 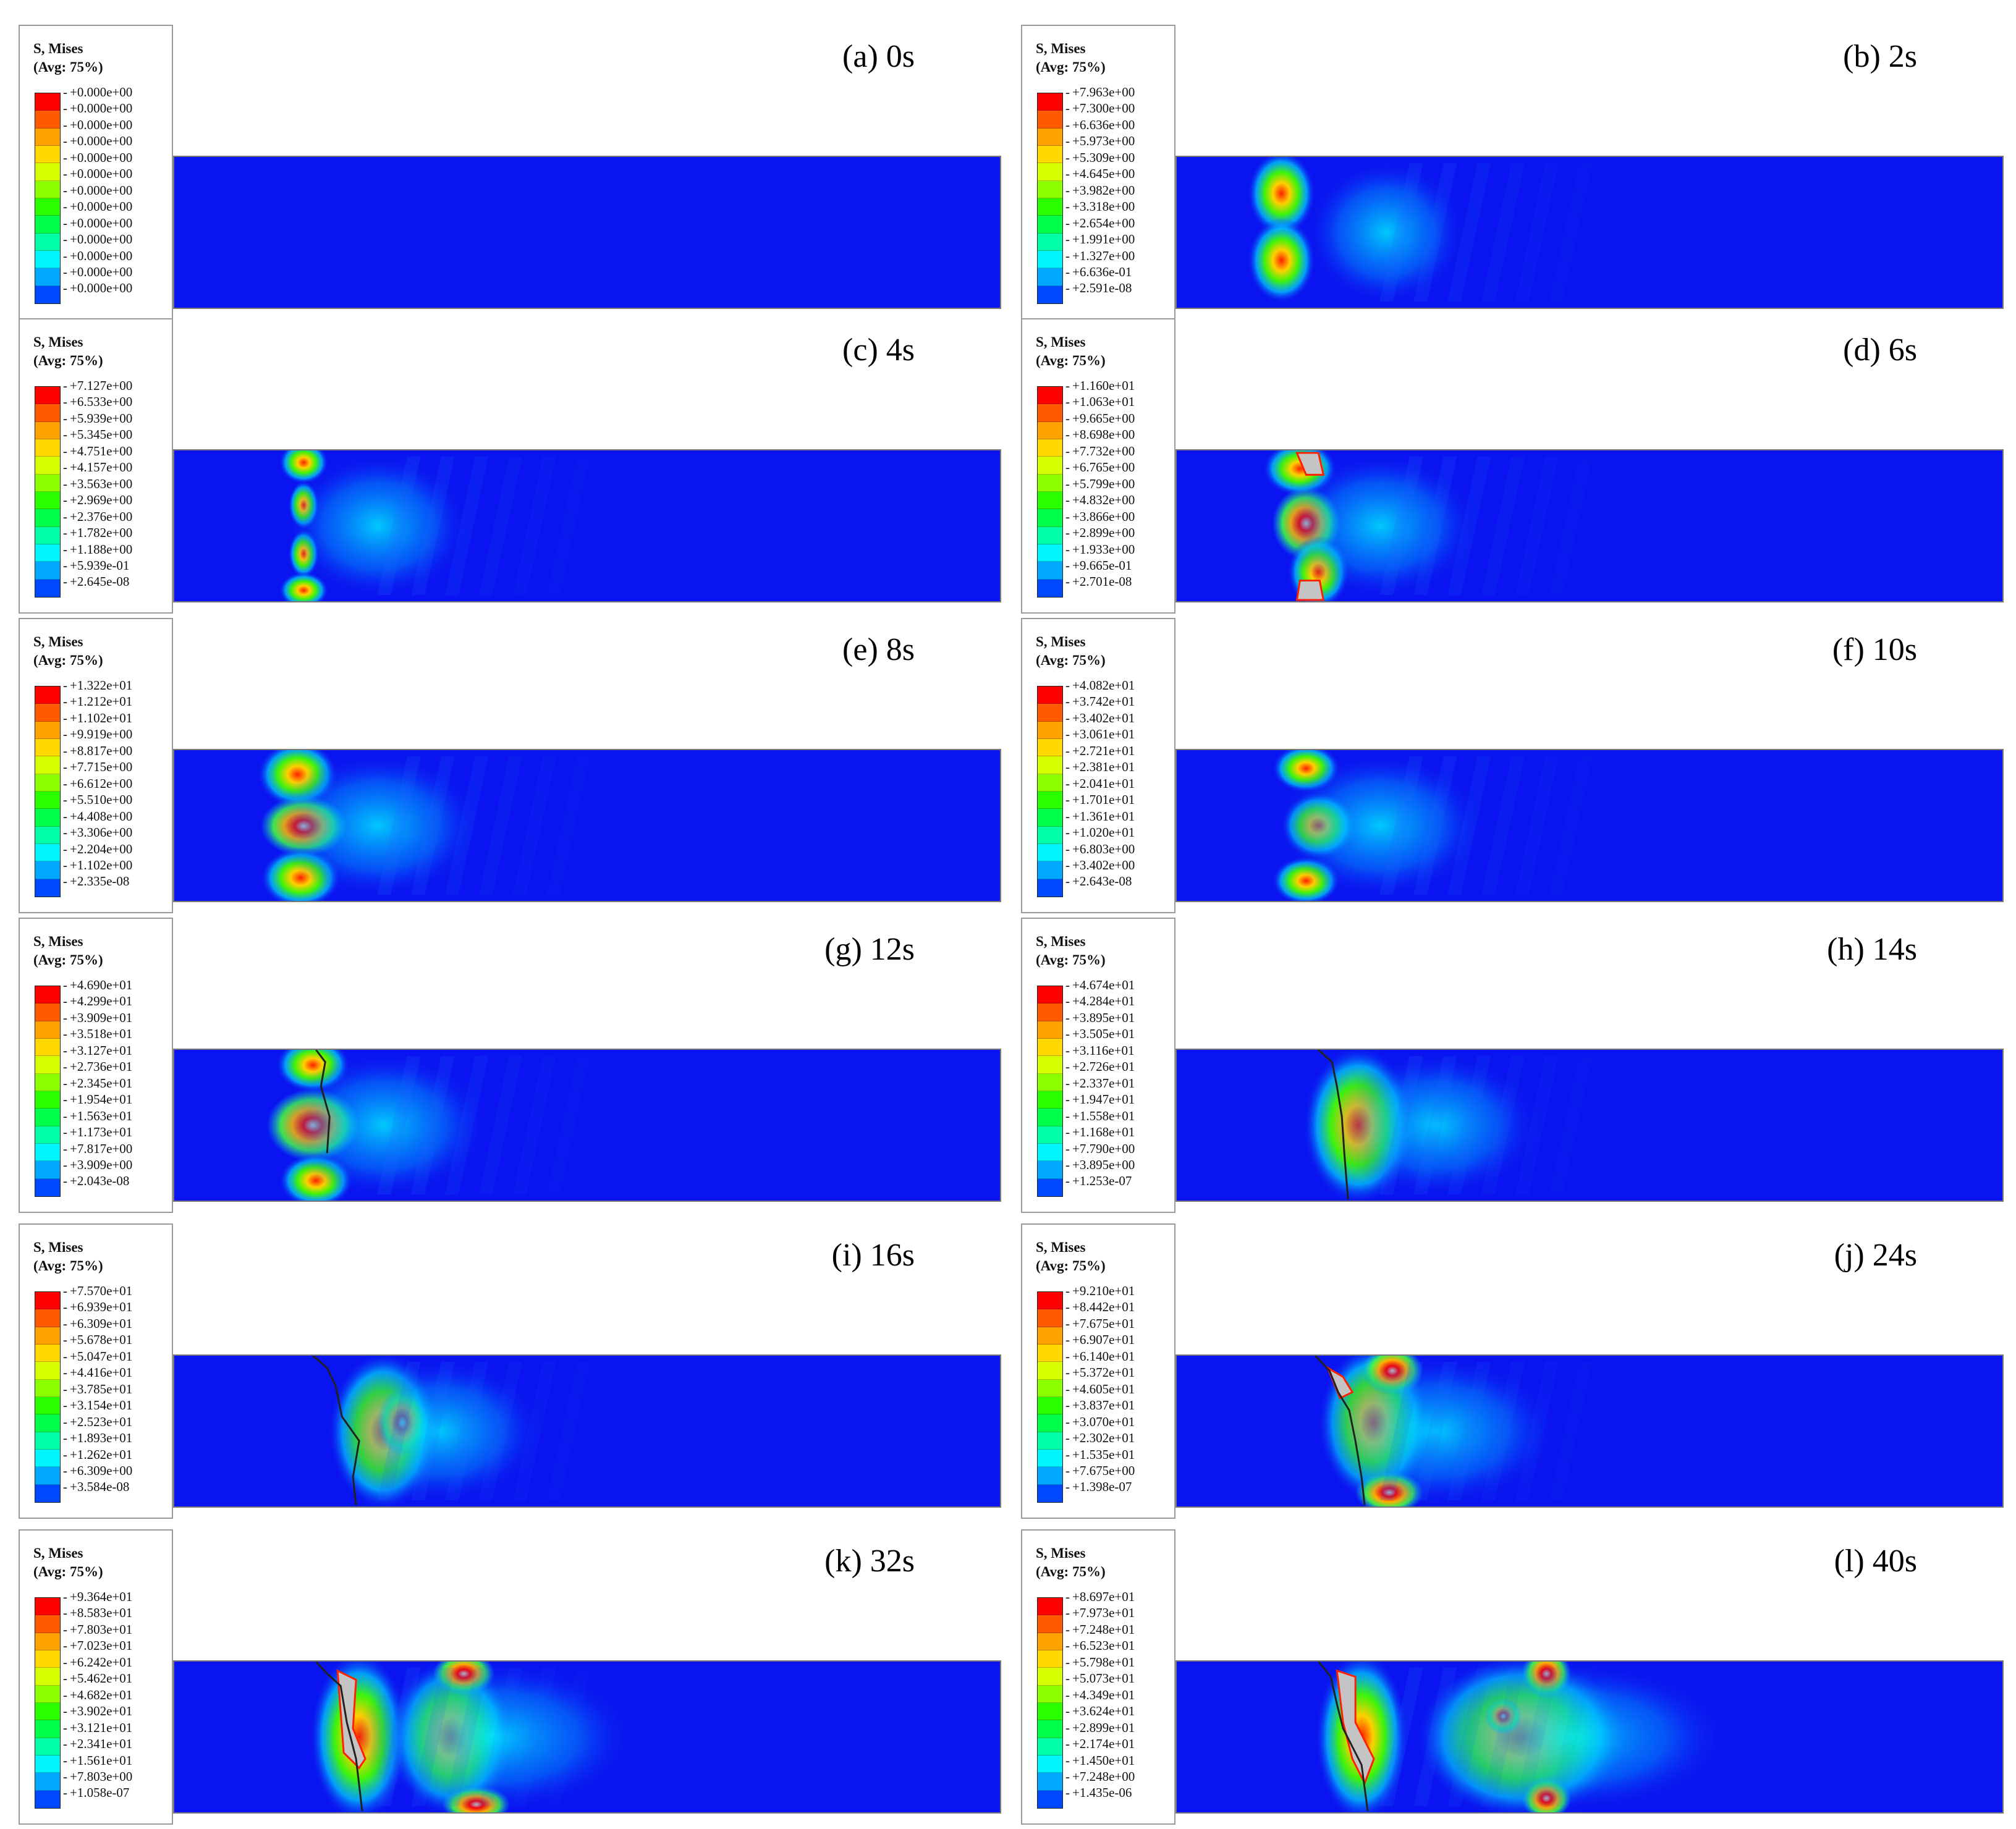 I want to click on legend-tick-label: +1.168e+01, so click(x=1120, y=1132).